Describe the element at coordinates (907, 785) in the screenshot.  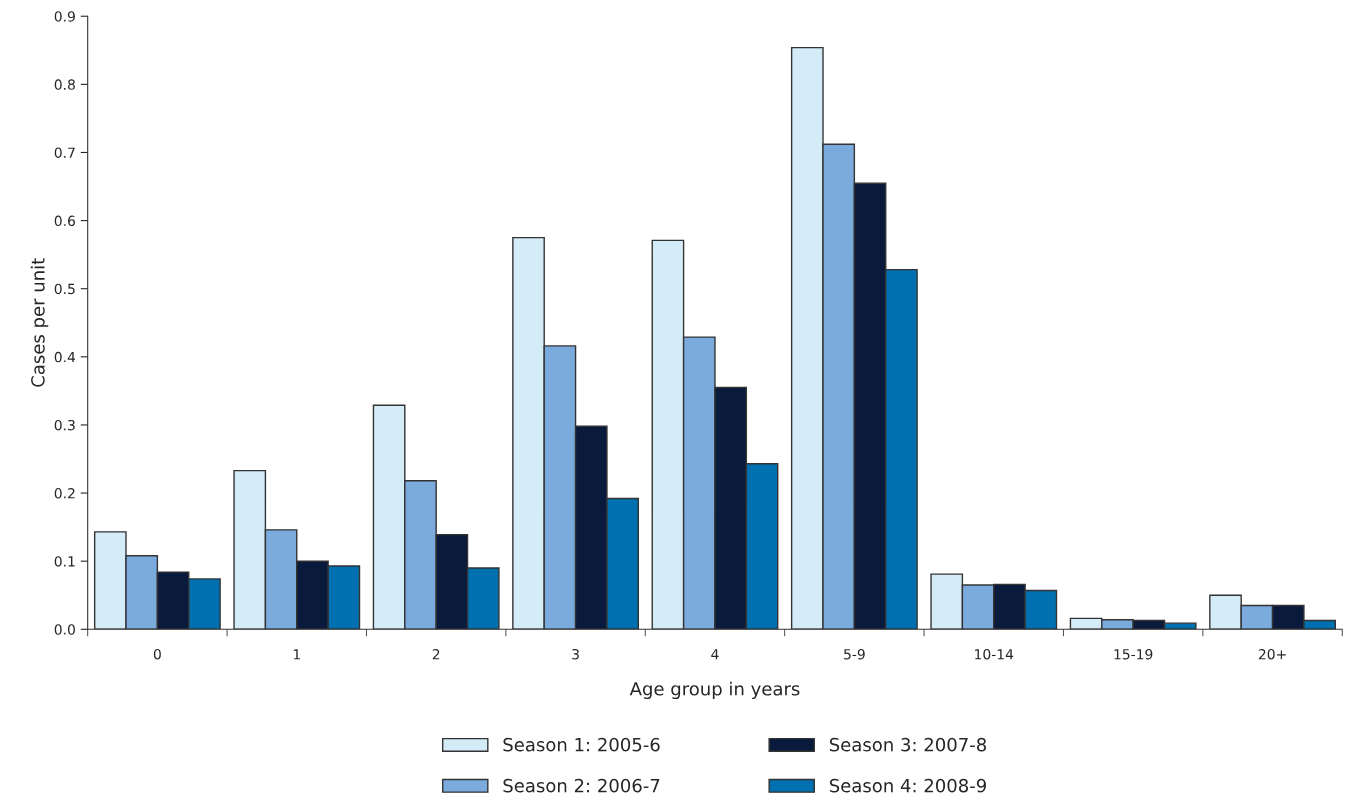
I see `legend-label: Season 4: 2008-9` at that location.